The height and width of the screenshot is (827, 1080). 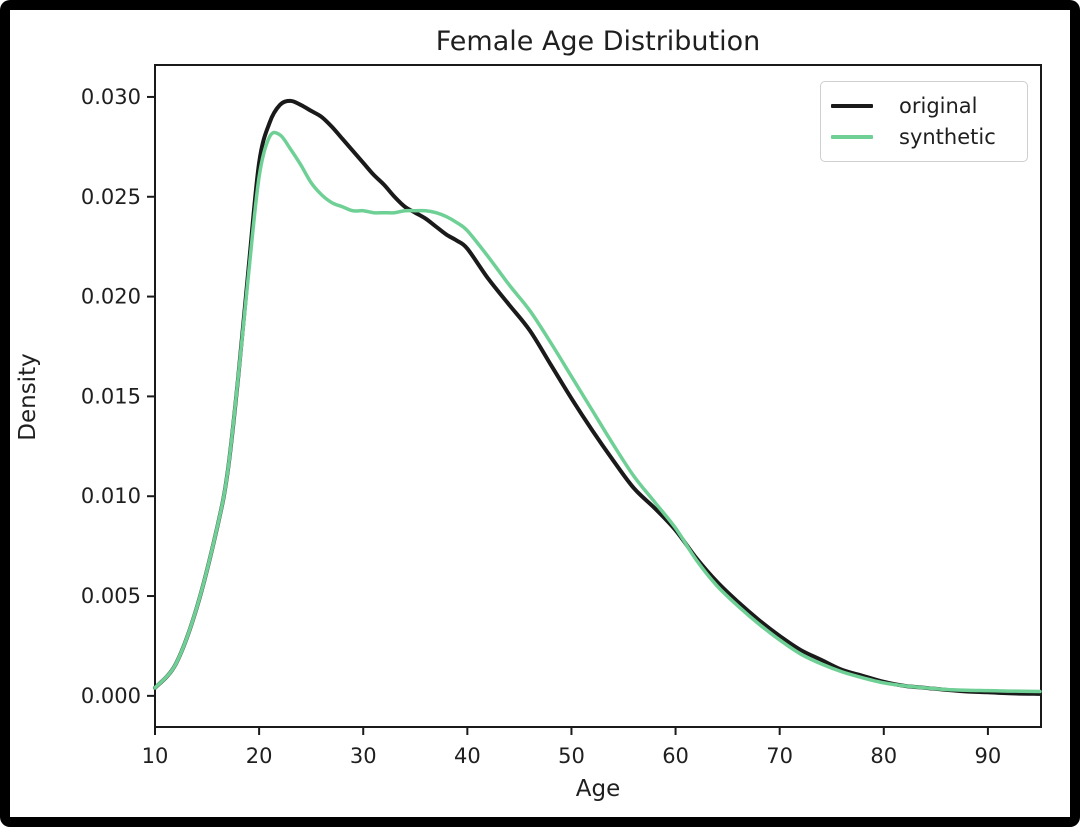 I want to click on legend-item-synthetic: synthetic, so click(x=924, y=136).